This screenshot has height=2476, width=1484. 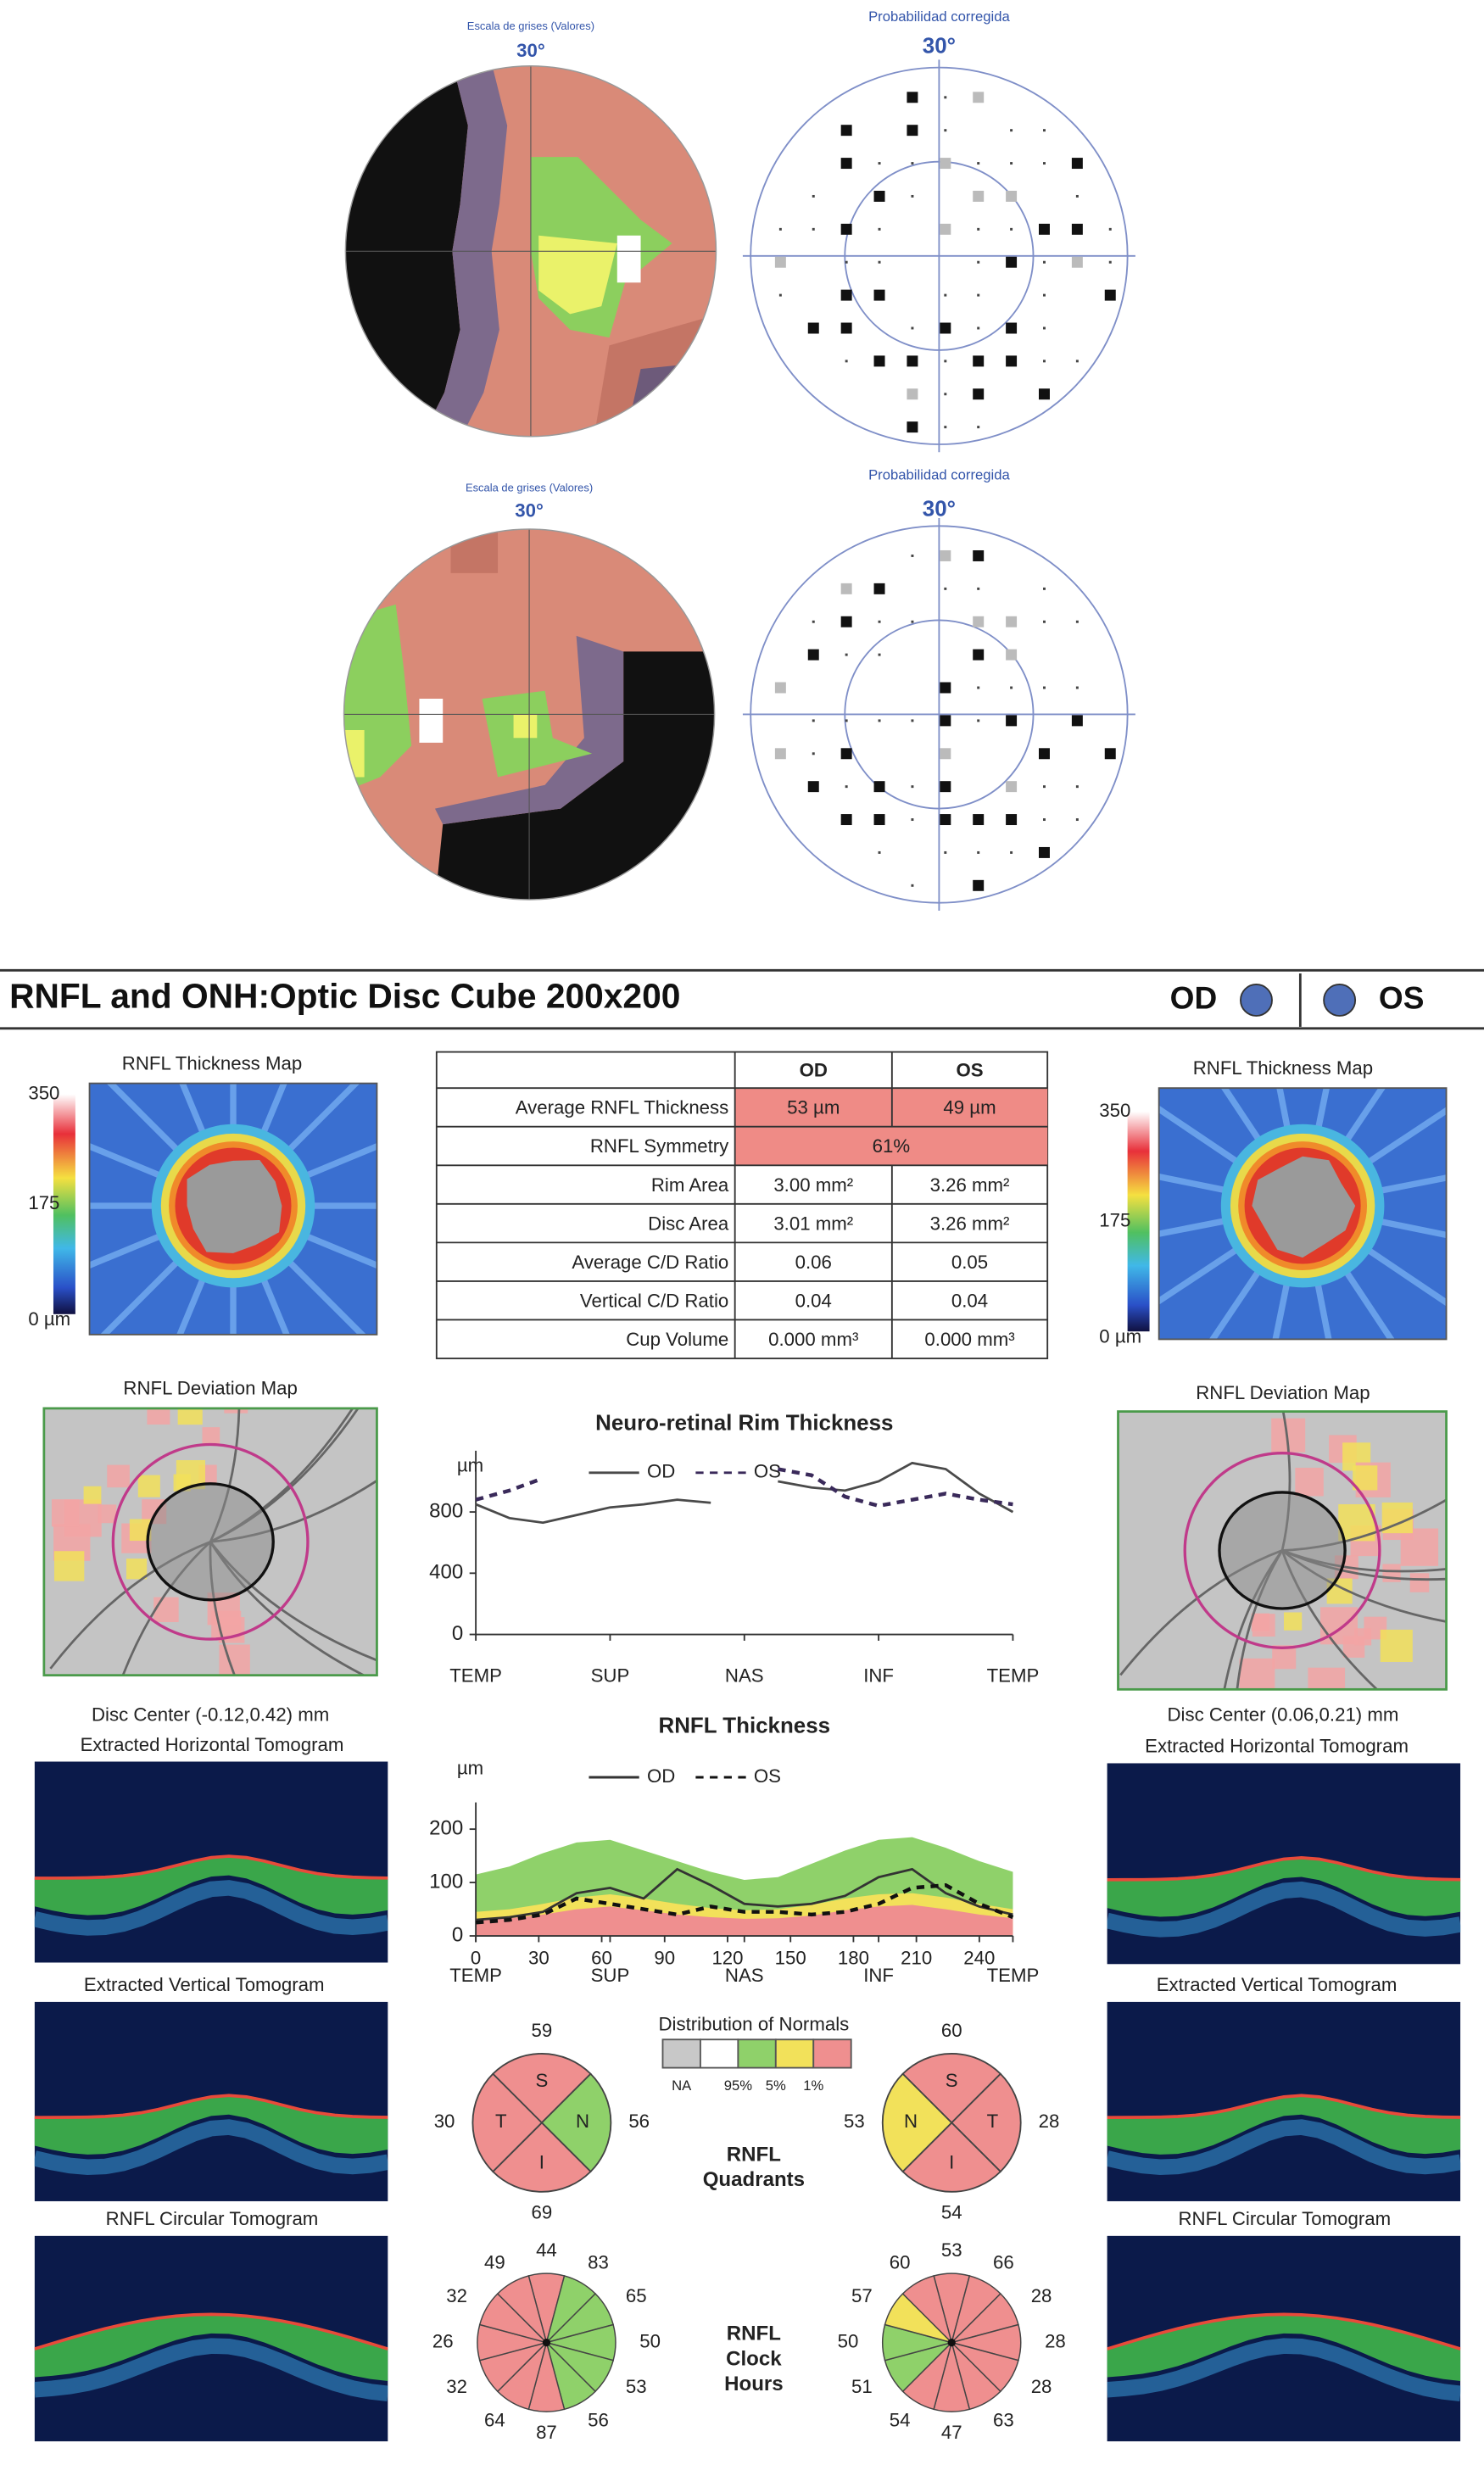 What do you see at coordinates (1003, 2261) in the screenshot?
I see `clock-value: 66` at bounding box center [1003, 2261].